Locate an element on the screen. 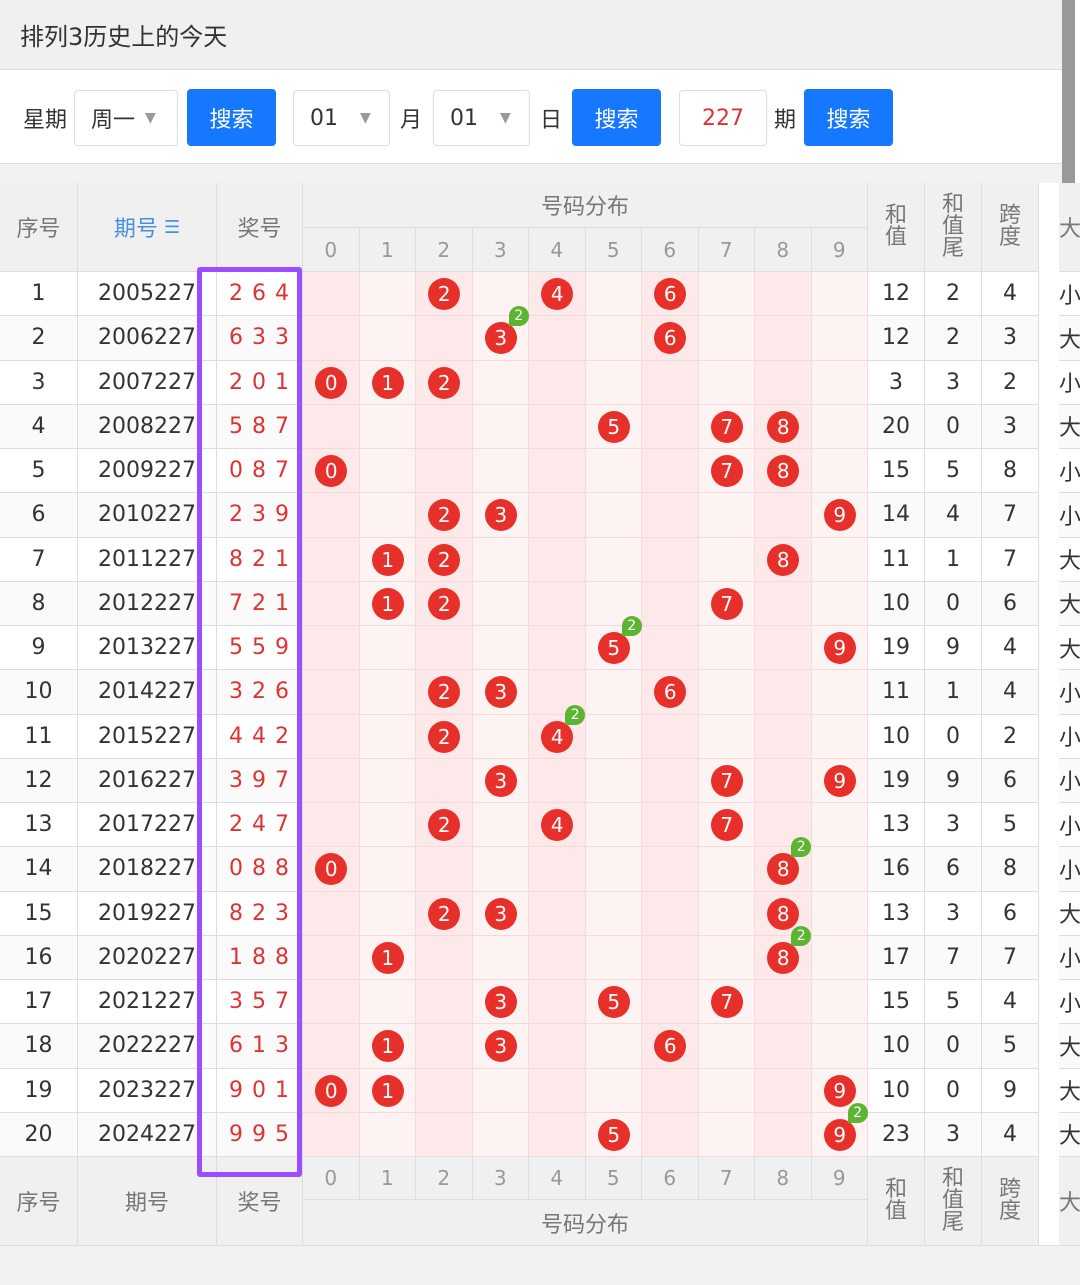 Image resolution: width=1080 pixels, height=1285 pixels. header-text: 和值尾 is located at coordinates (952, 1200).